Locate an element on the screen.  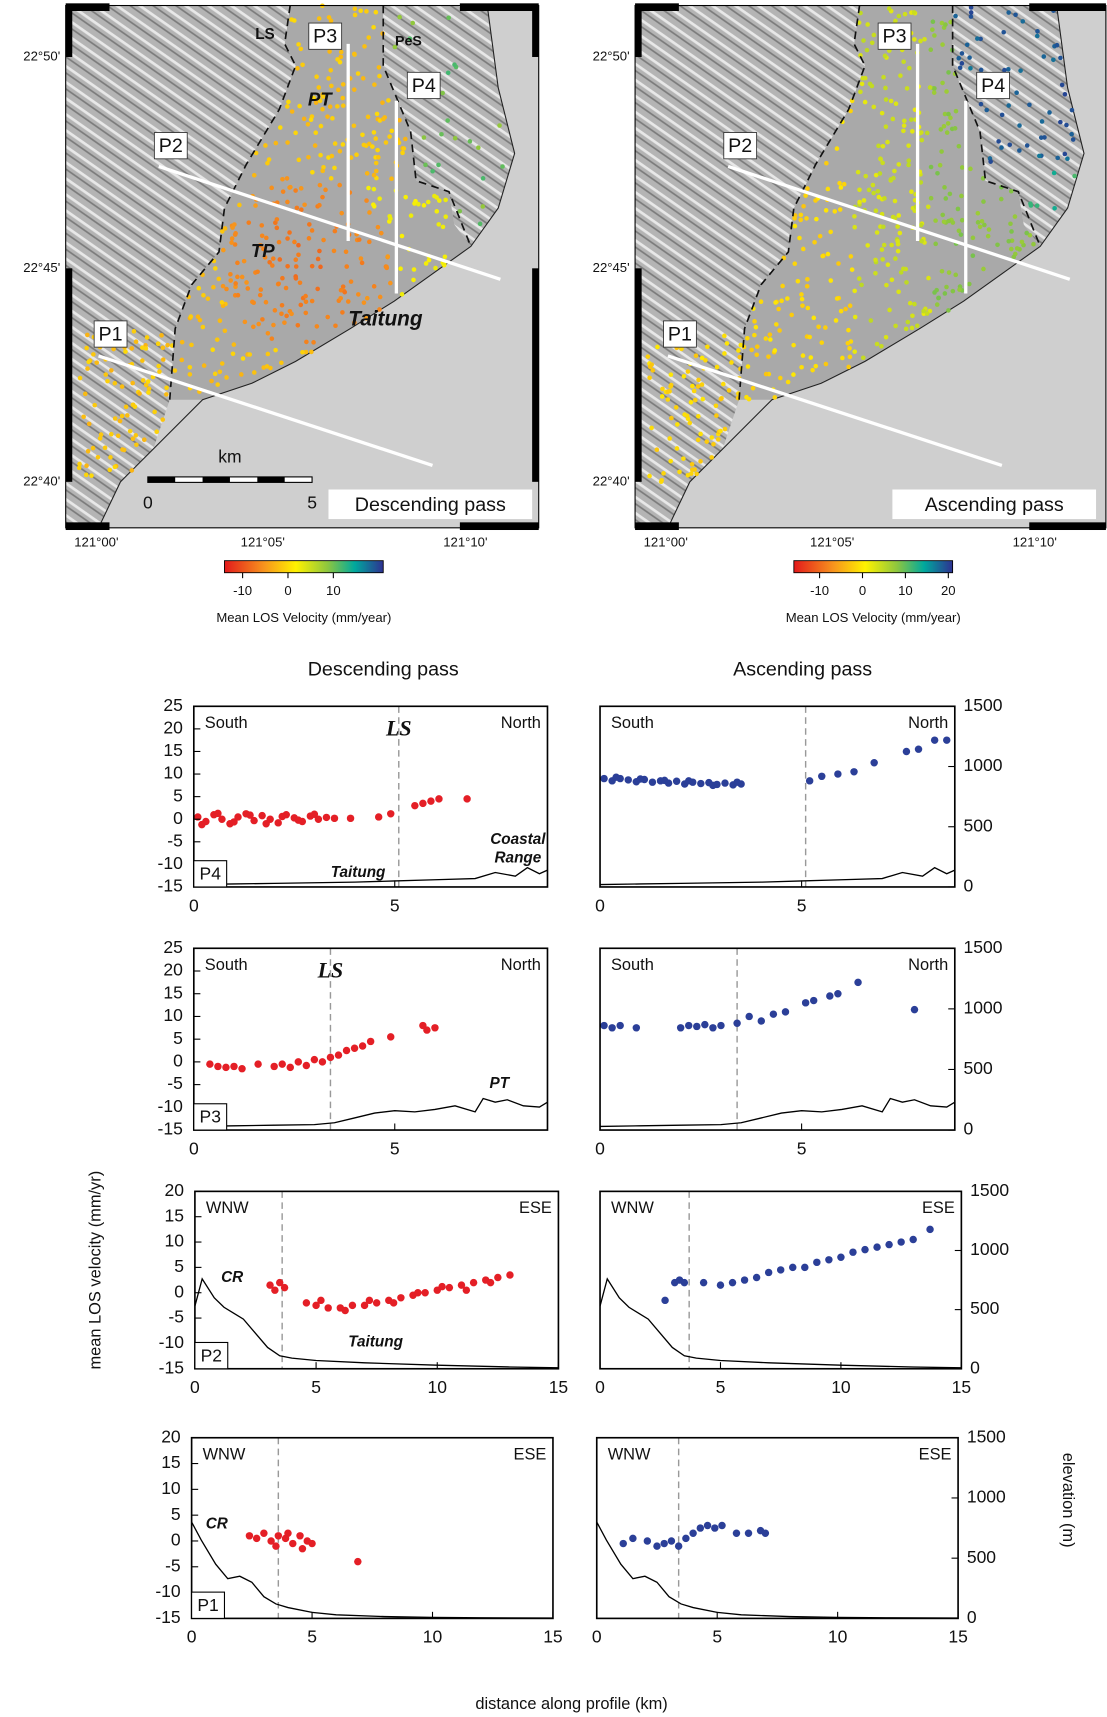
y-tick-label: 0 is located at coordinates (178, 1061).